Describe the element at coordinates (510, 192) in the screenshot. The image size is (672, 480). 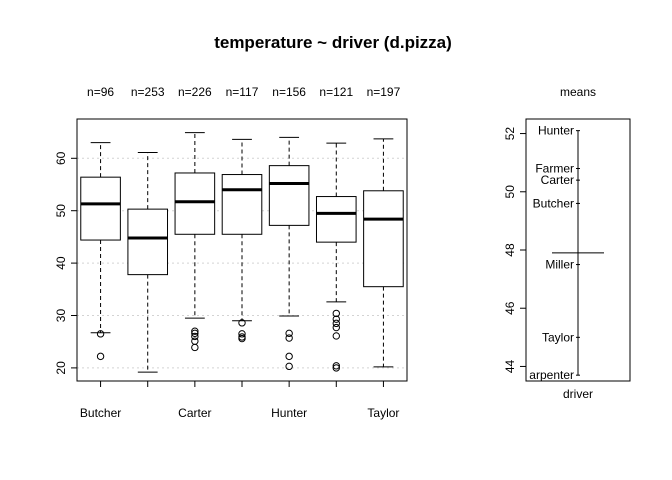
I see `means-y-tick-label-50: 50` at that location.